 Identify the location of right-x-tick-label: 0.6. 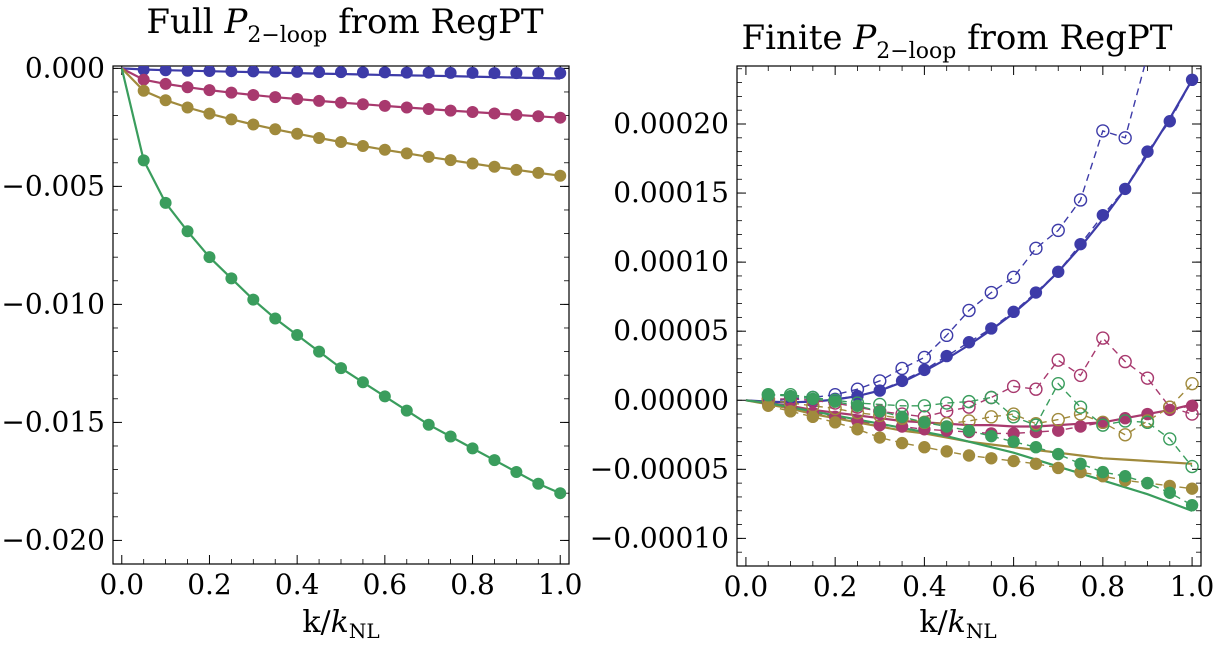
(1013, 586).